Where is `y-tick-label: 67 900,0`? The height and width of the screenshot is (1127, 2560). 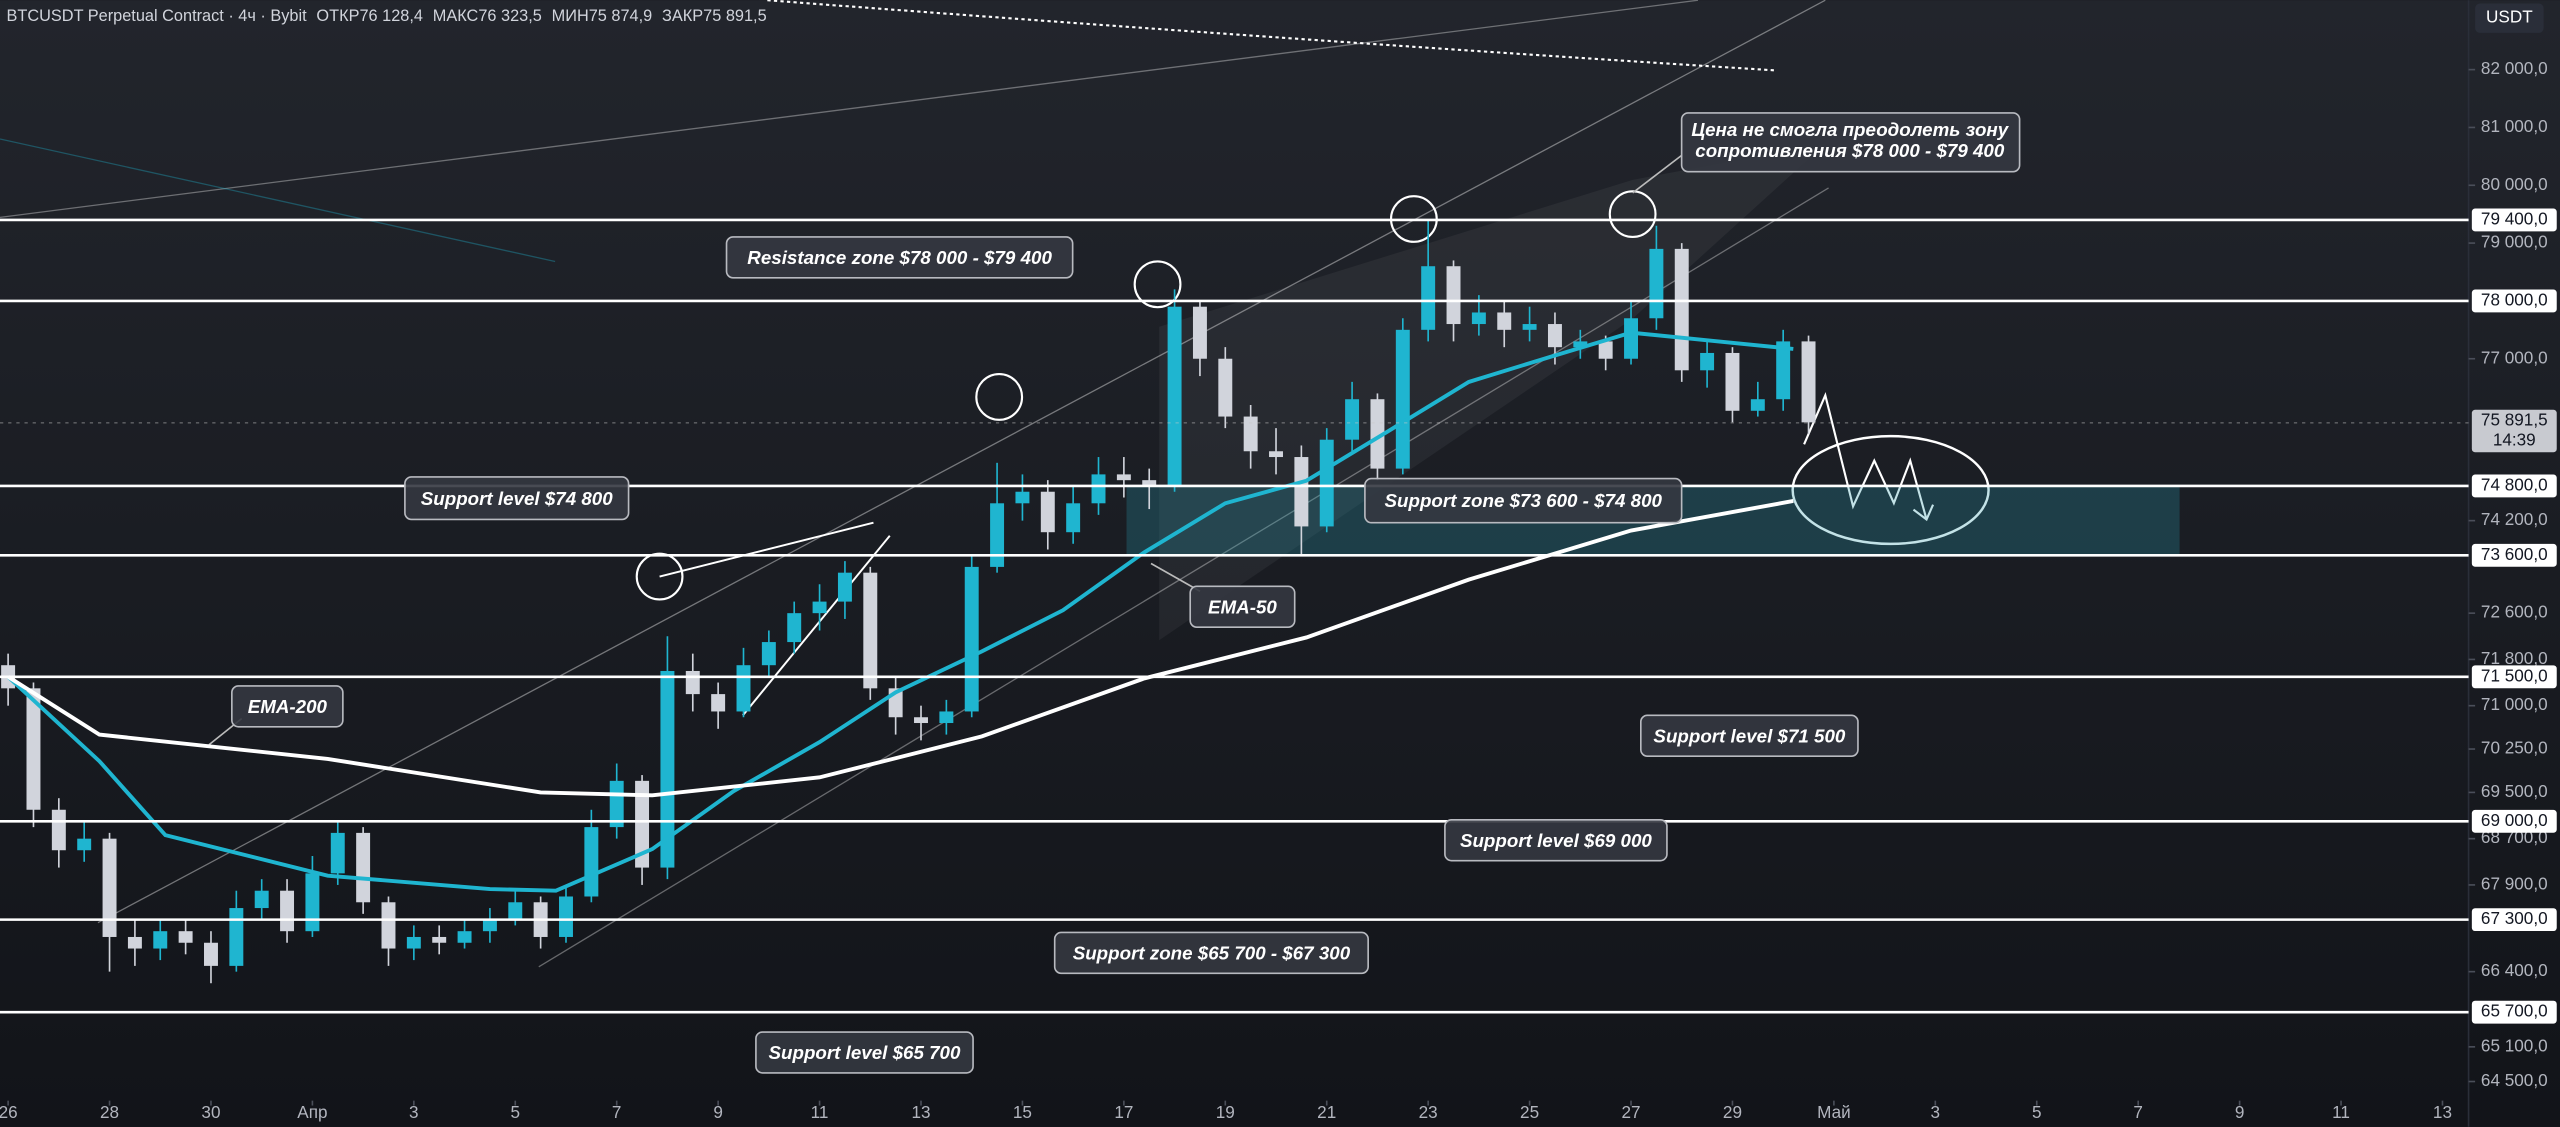 y-tick-label: 67 900,0 is located at coordinates (2514, 883).